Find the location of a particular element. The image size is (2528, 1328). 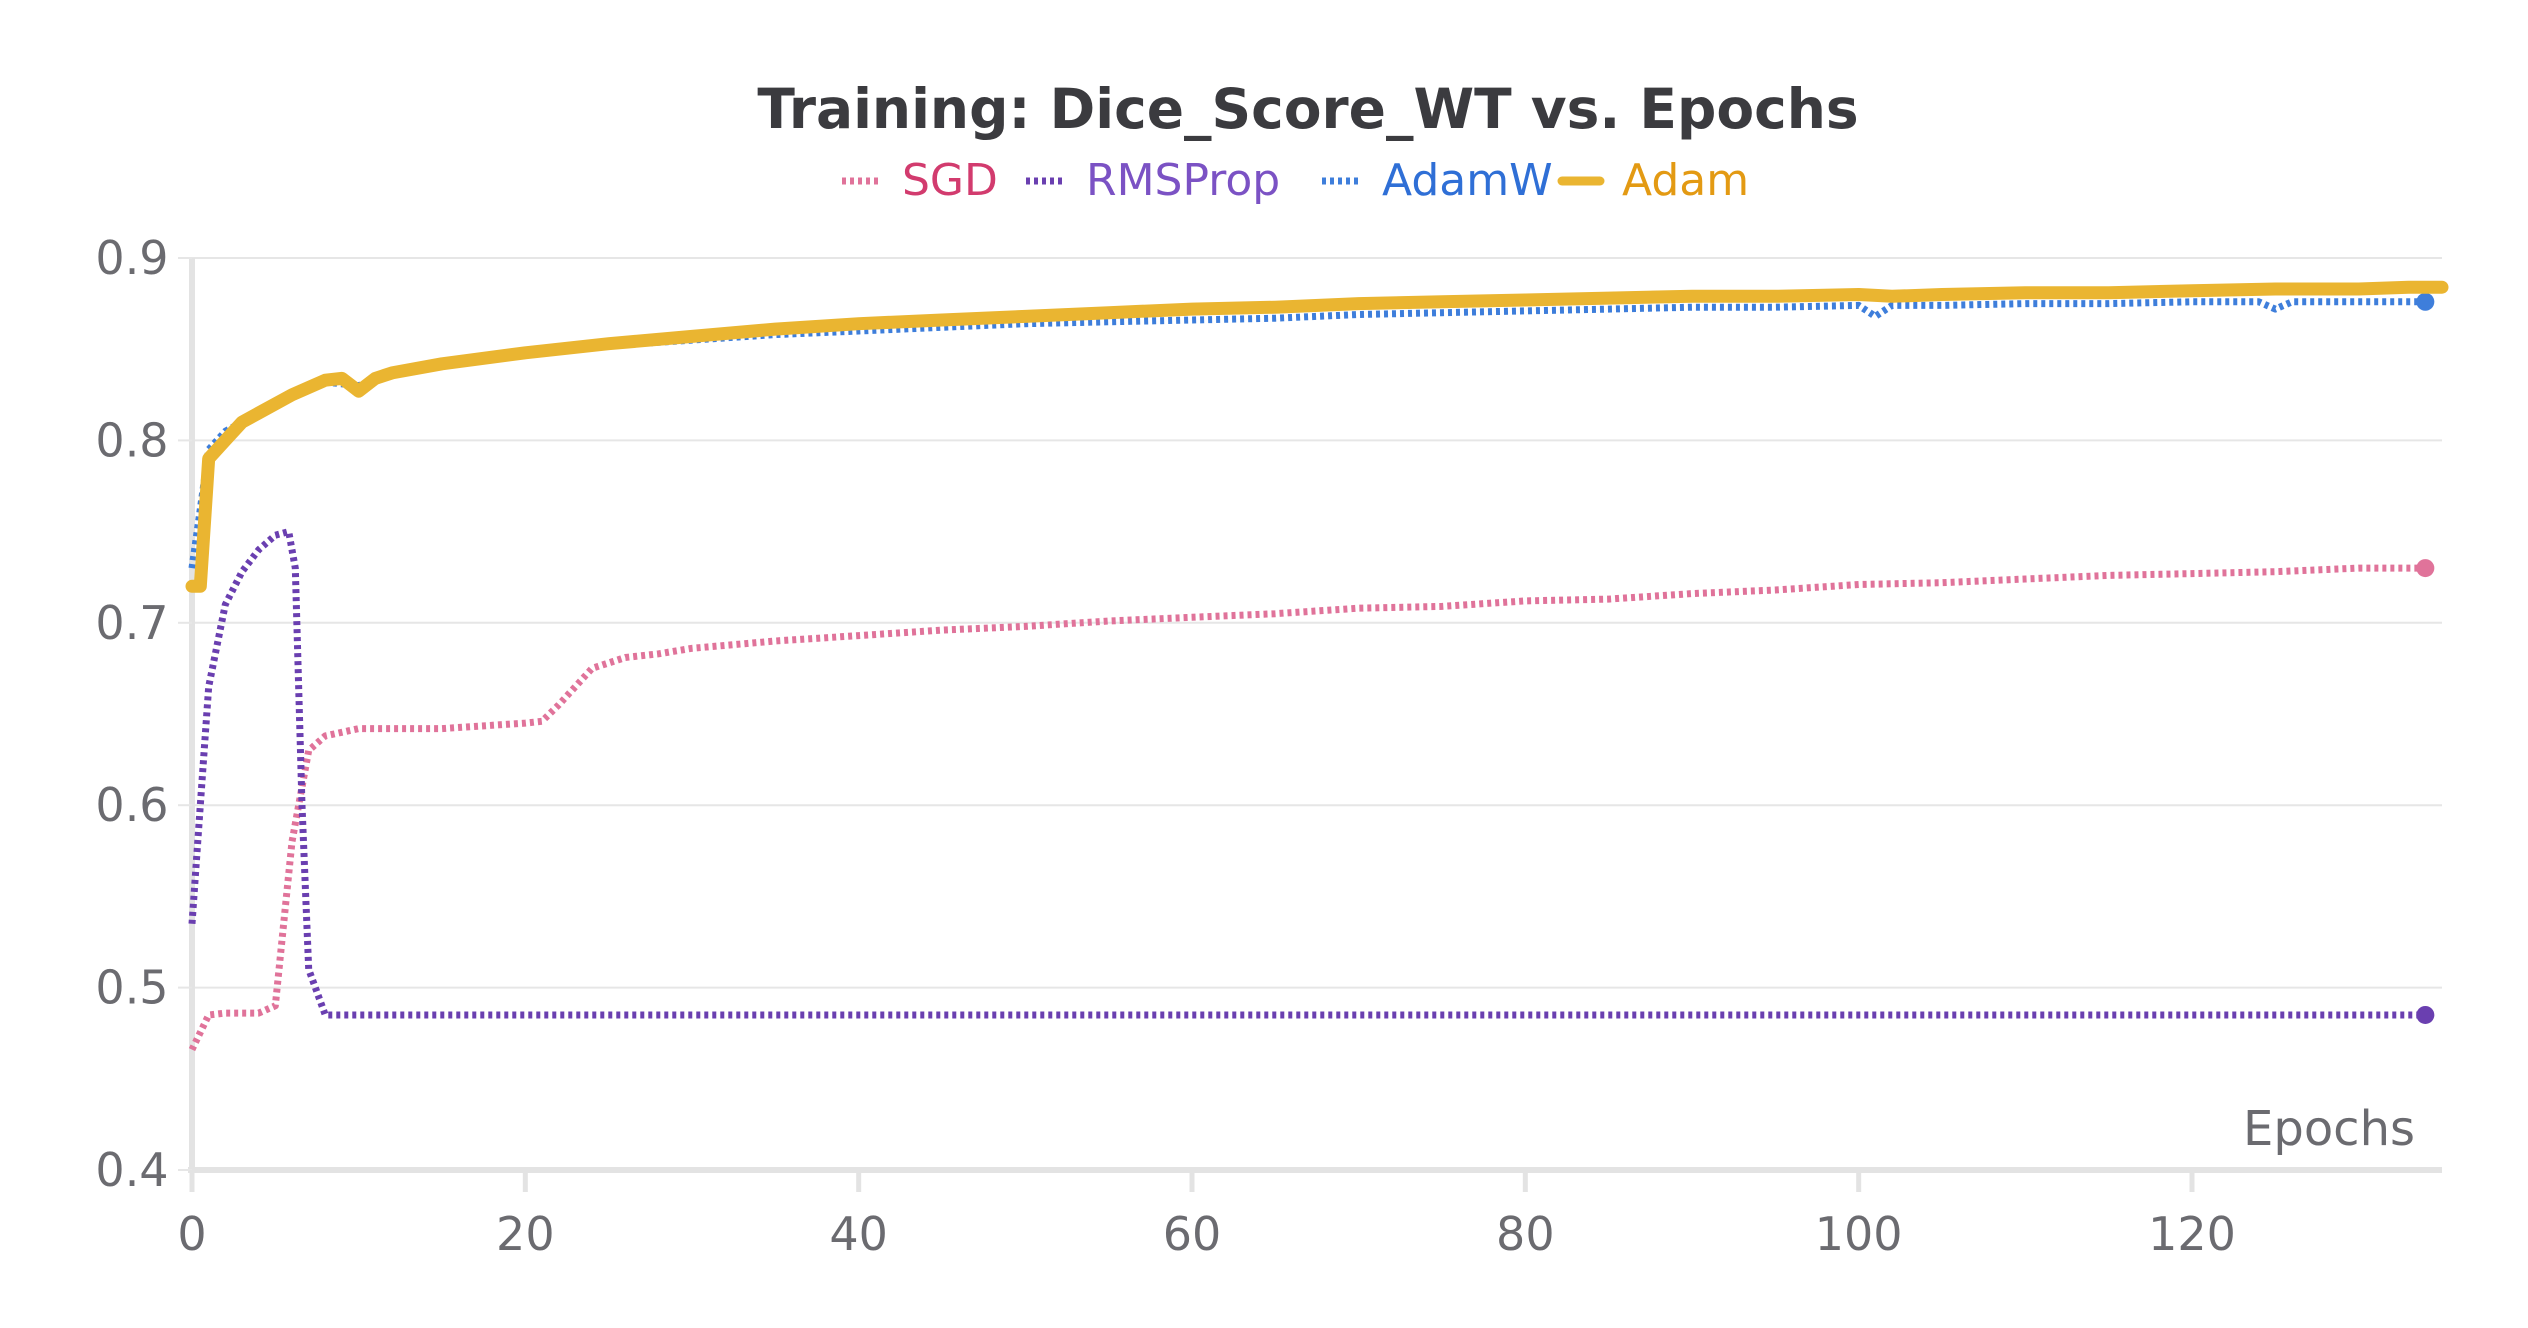

legend-label-rmsprop: RMSProp is located at coordinates (1183, 180).